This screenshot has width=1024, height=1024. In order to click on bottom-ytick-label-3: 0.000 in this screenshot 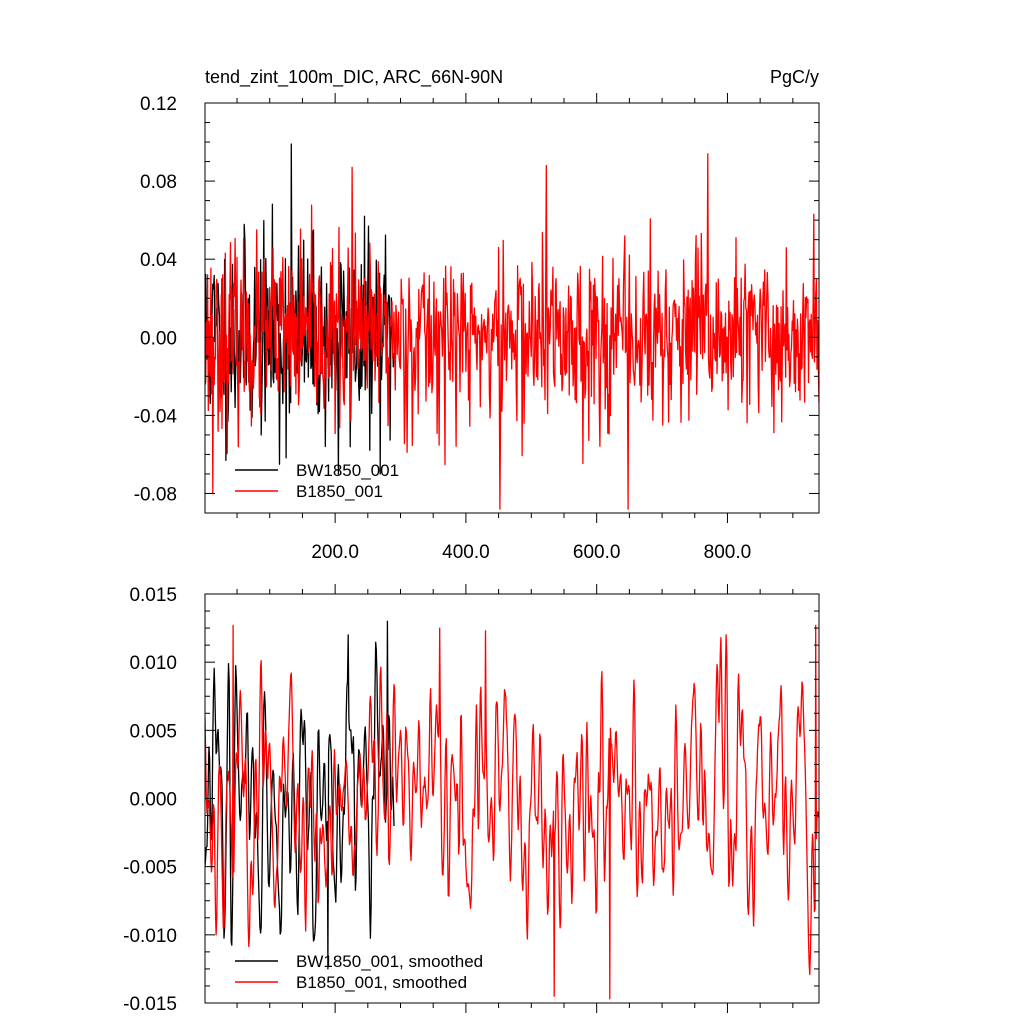, I will do `click(153, 800)`.